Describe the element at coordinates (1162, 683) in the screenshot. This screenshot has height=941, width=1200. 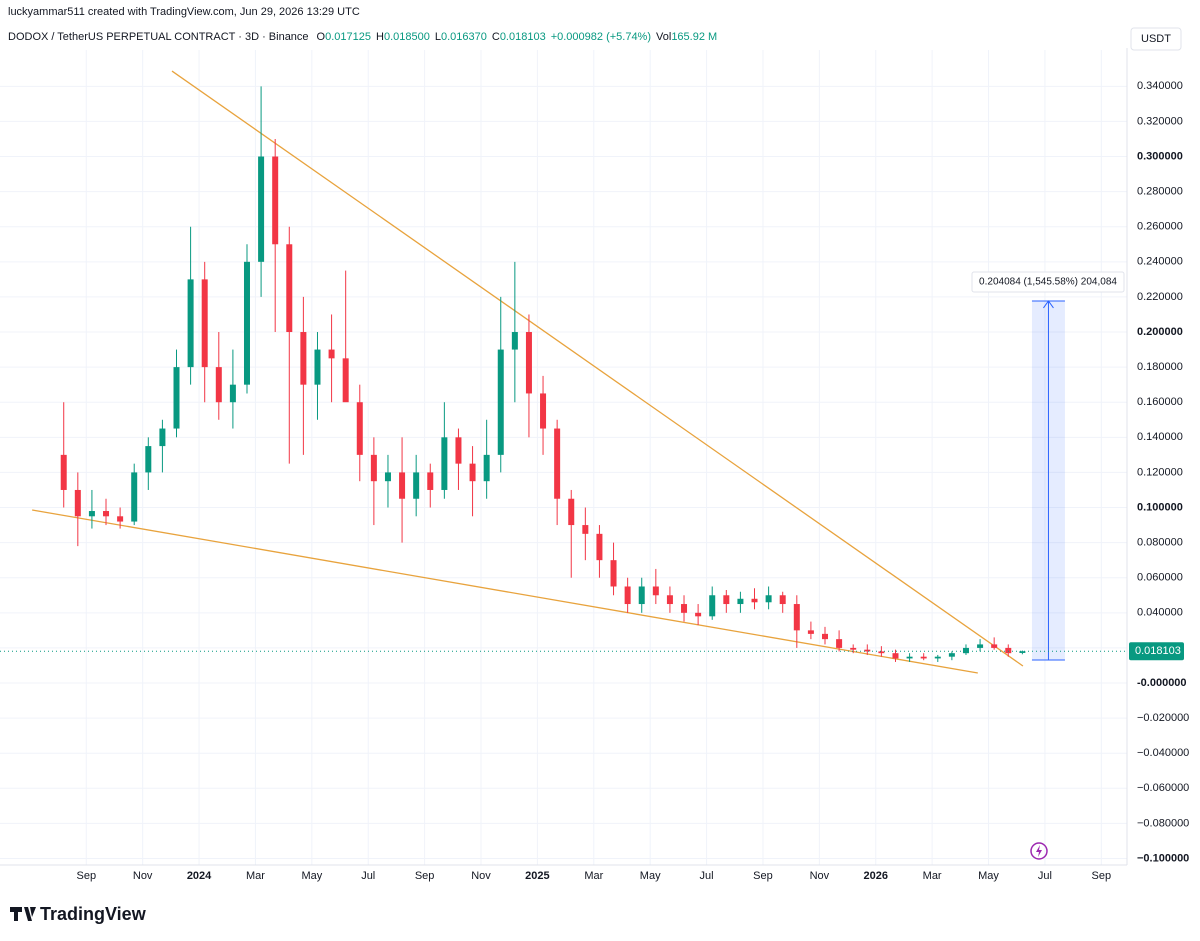
I see `y-tick-label: -0.000000` at that location.